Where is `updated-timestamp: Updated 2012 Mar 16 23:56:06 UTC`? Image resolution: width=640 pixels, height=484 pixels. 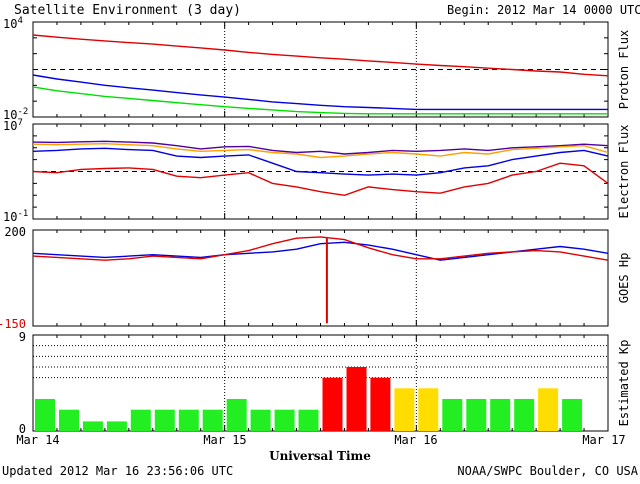 updated-timestamp: Updated 2012 Mar 16 23:56:06 UTC is located at coordinates (117, 471).